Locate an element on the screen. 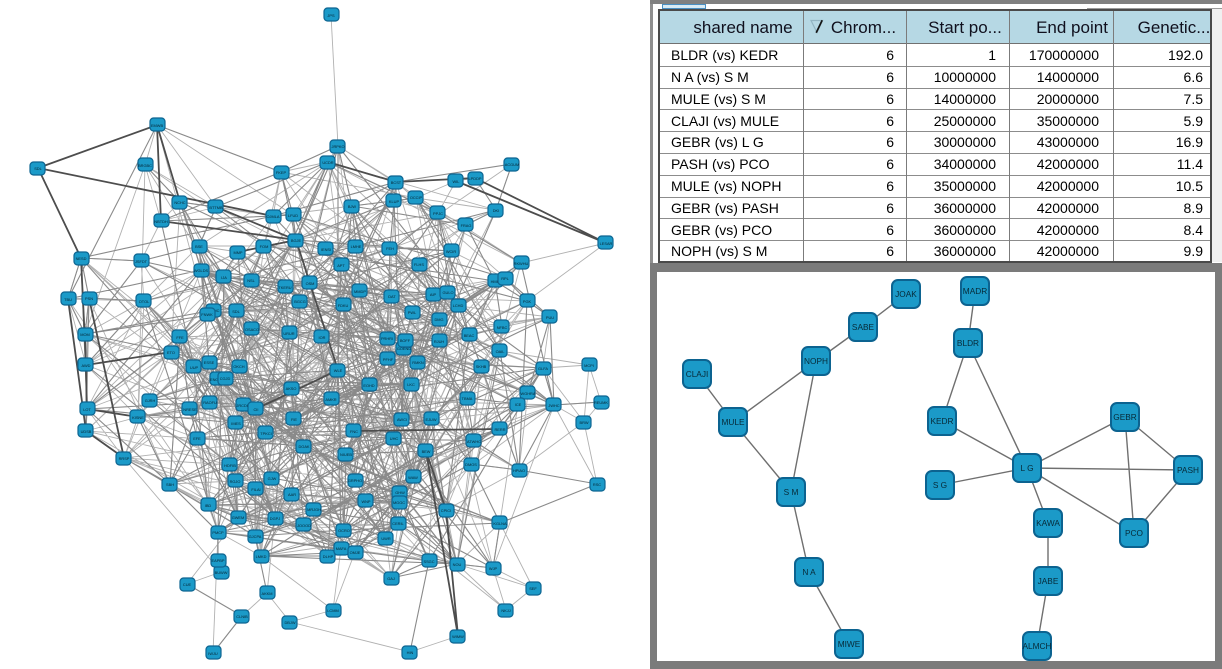  svg-text: SBH is located at coordinates (170, 484).